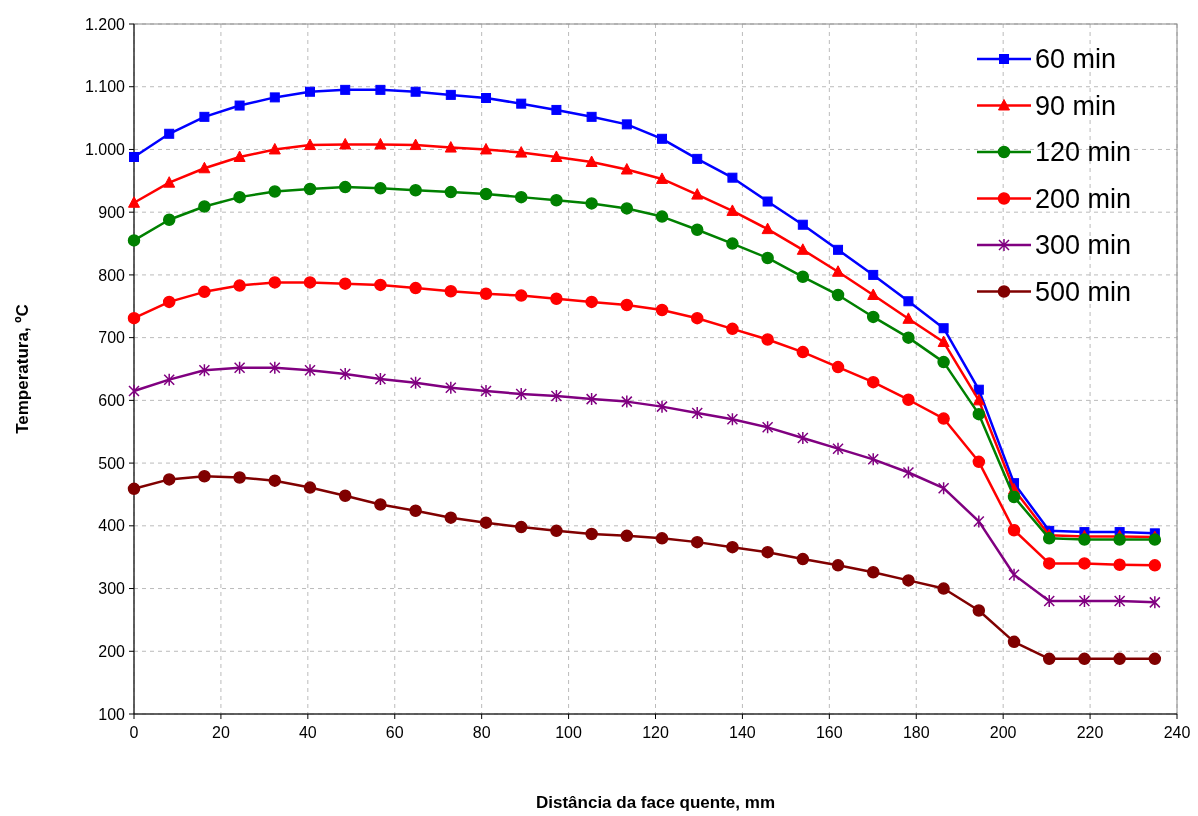  I want to click on x-tick-label: 220, so click(1090, 732).